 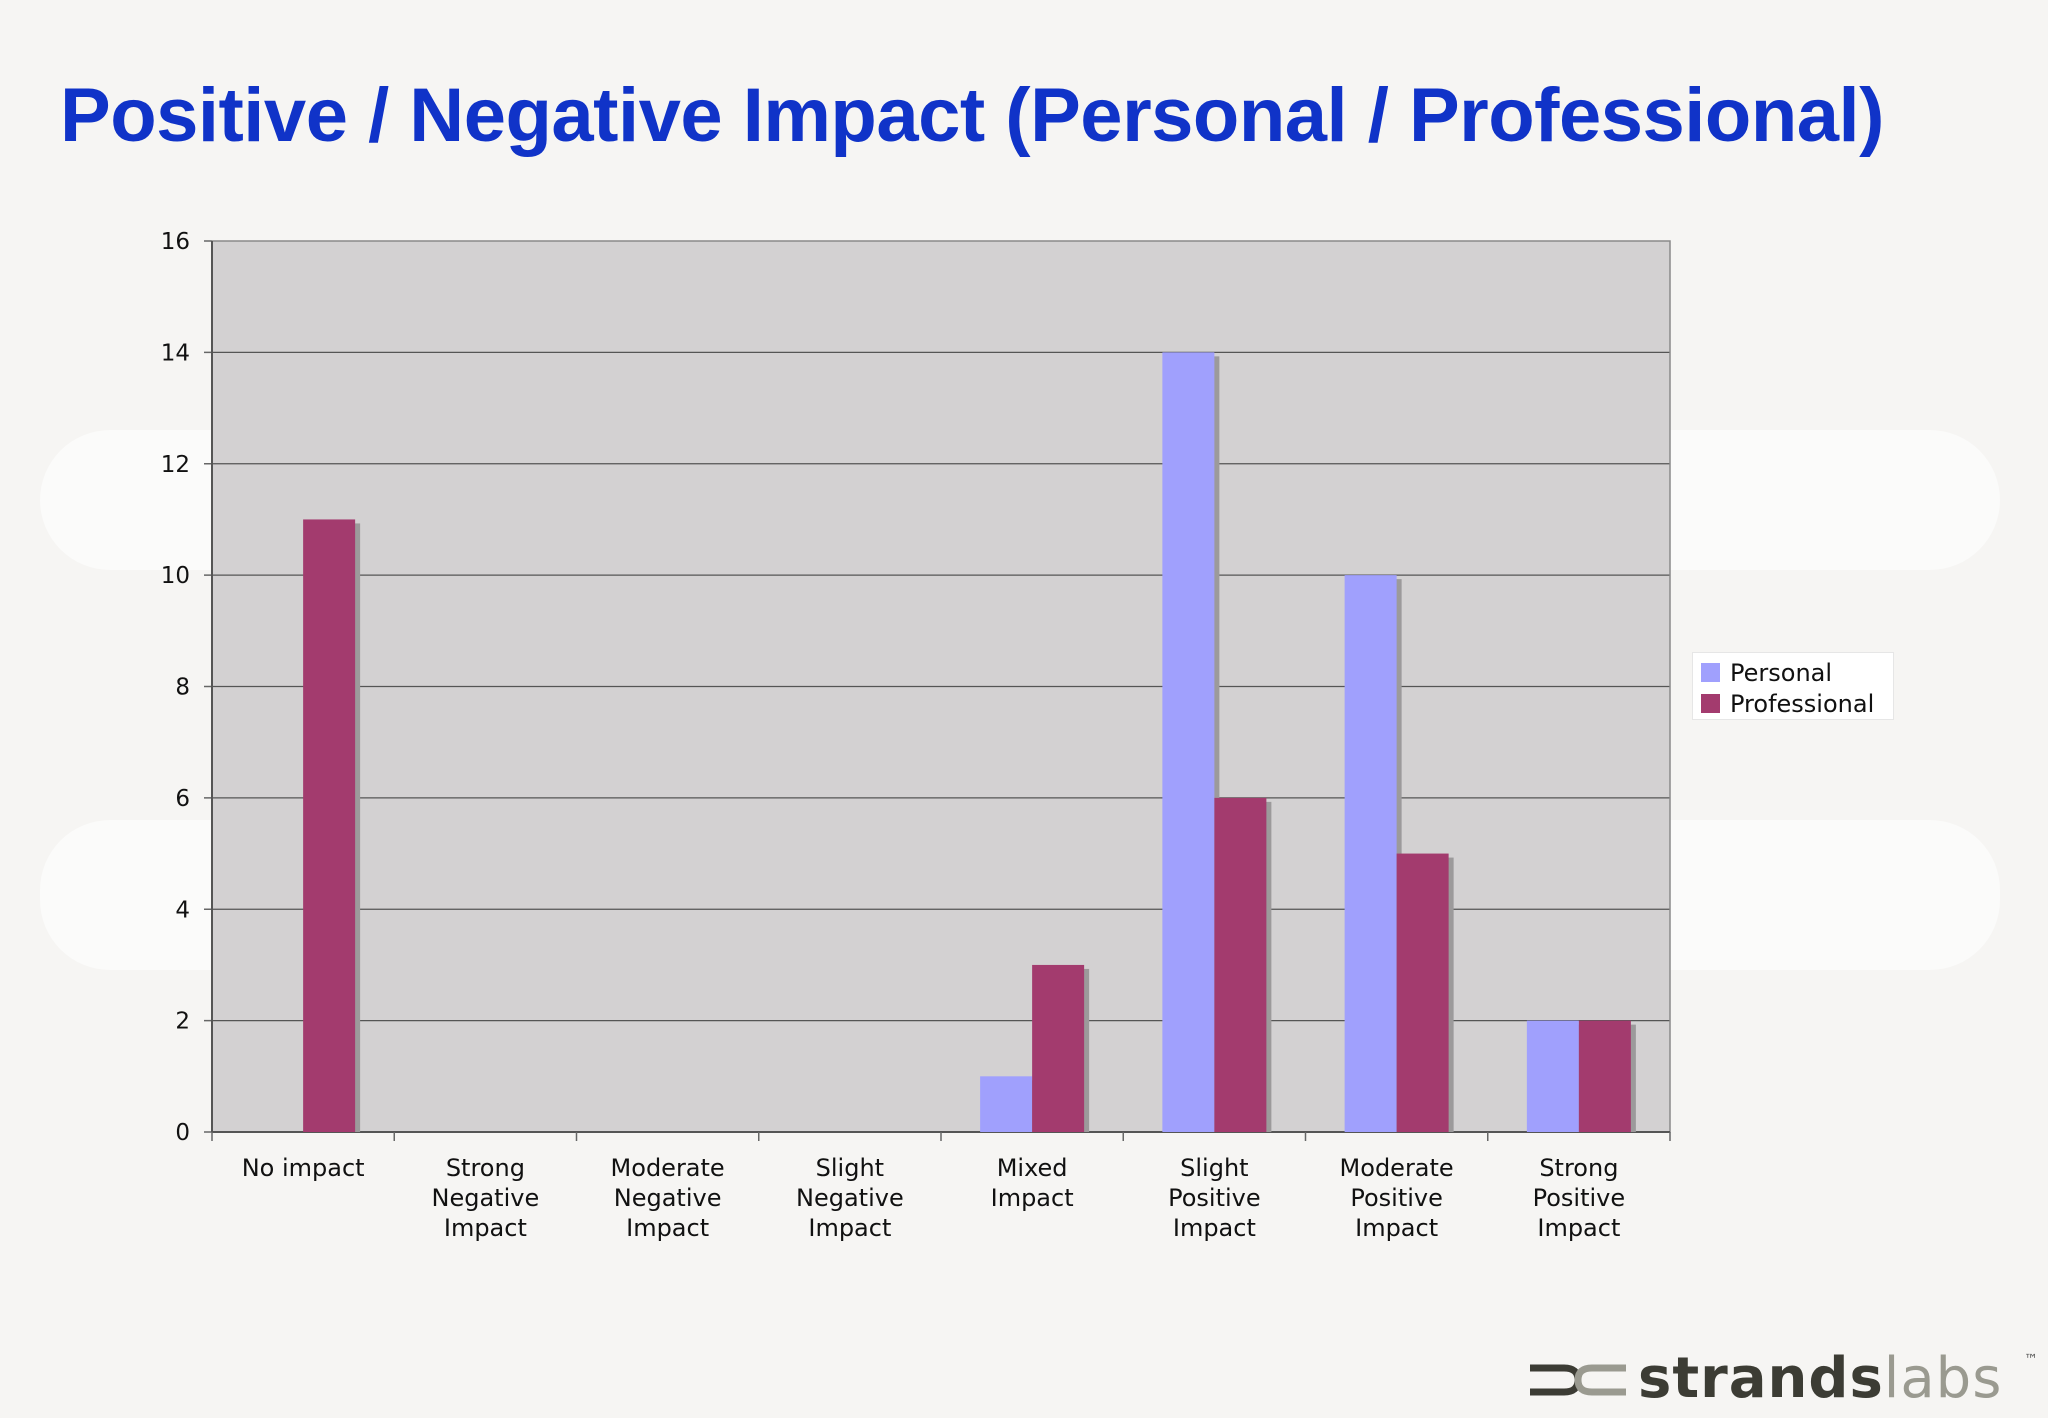 I want to click on strands-labs-logo: strandslabs ™, so click(x=1783, y=1380).